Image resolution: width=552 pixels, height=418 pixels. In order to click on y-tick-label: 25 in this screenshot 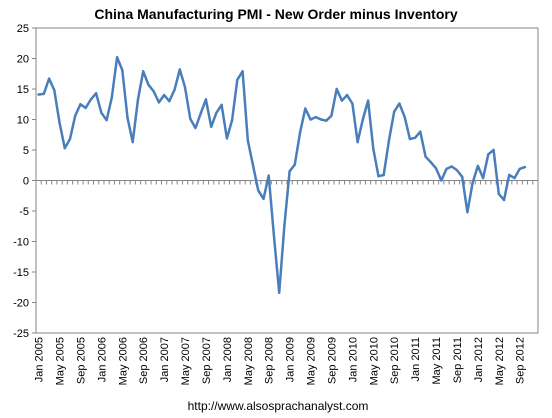, I will do `click(23, 29)`.